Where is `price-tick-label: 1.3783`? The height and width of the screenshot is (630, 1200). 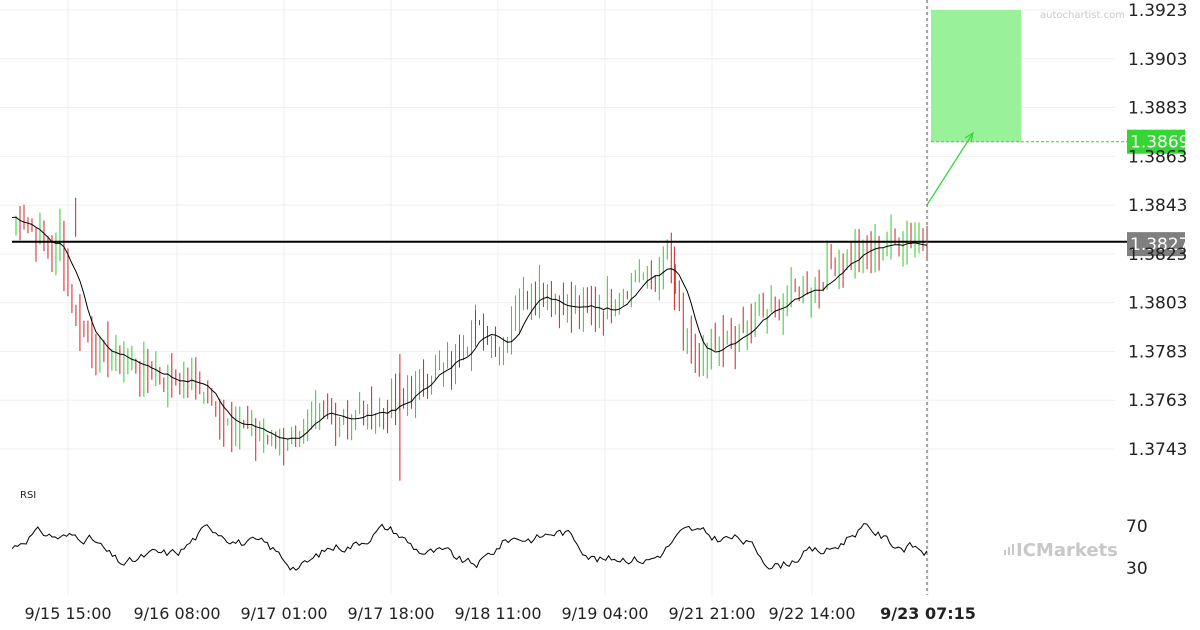 price-tick-label: 1.3783 is located at coordinates (1157, 352).